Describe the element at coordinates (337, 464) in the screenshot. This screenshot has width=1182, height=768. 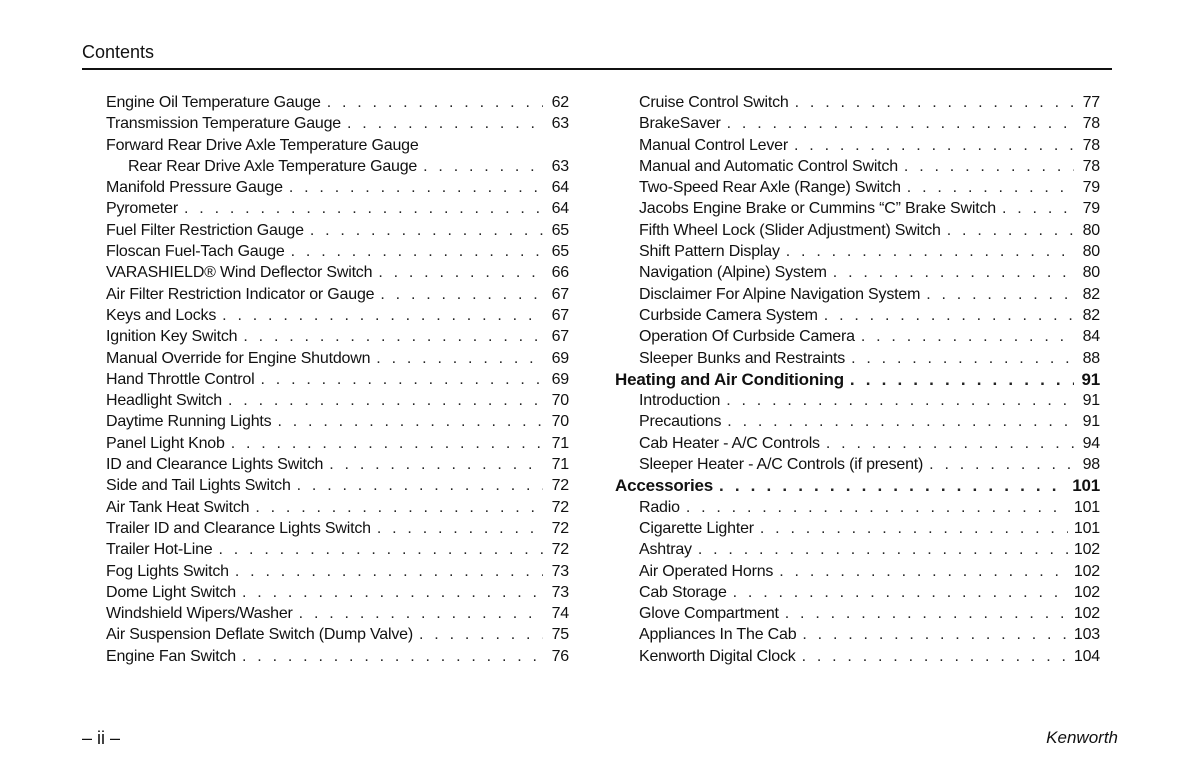
I see `toc-entry: ID and Clearance Lights Switch 71` at that location.